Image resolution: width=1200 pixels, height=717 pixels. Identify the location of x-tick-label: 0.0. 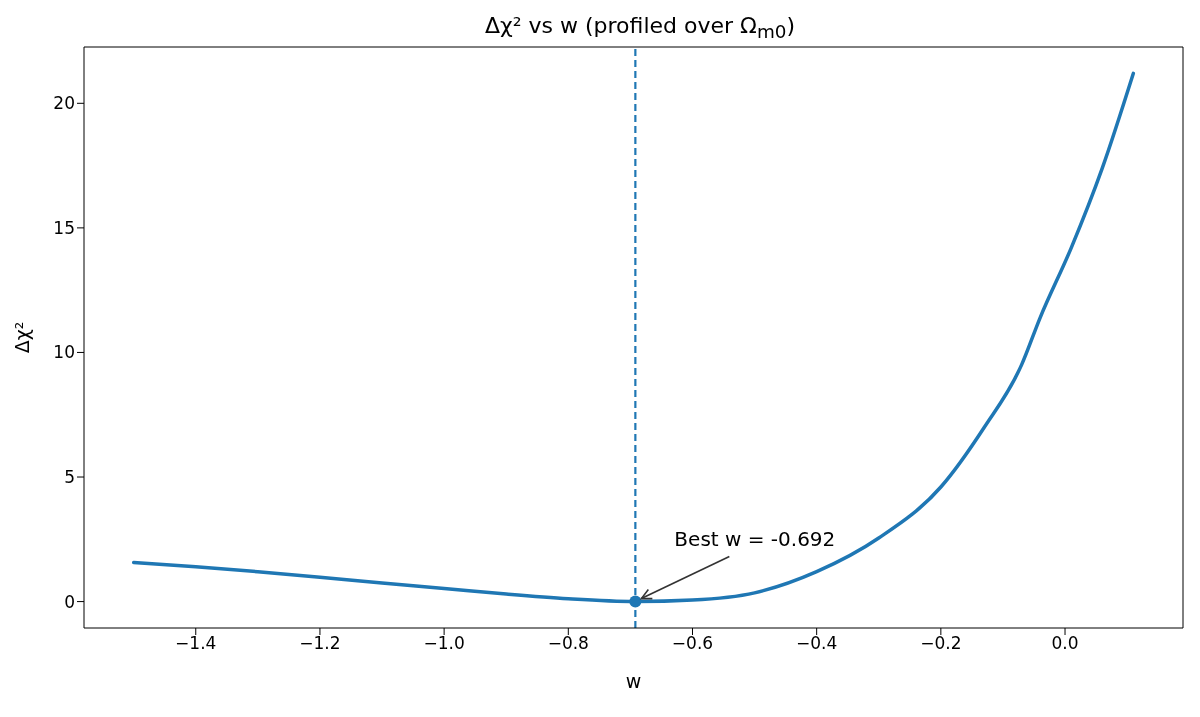
(1065, 643).